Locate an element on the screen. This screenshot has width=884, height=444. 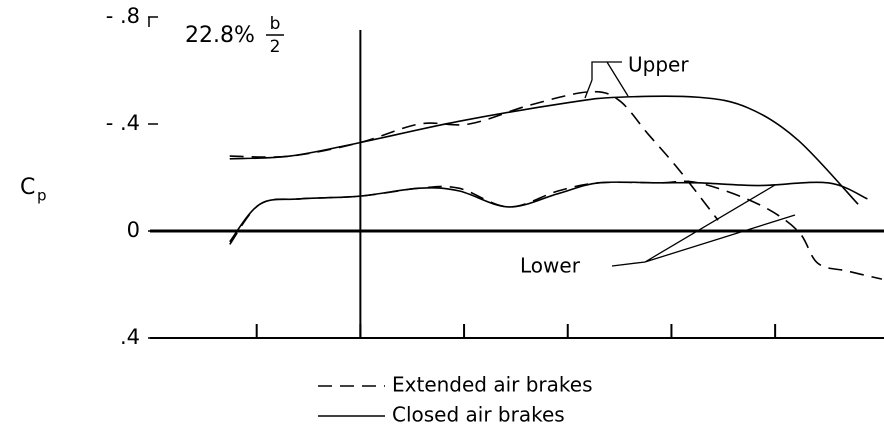
y-axis-label-sub: p is located at coordinates (42, 196).